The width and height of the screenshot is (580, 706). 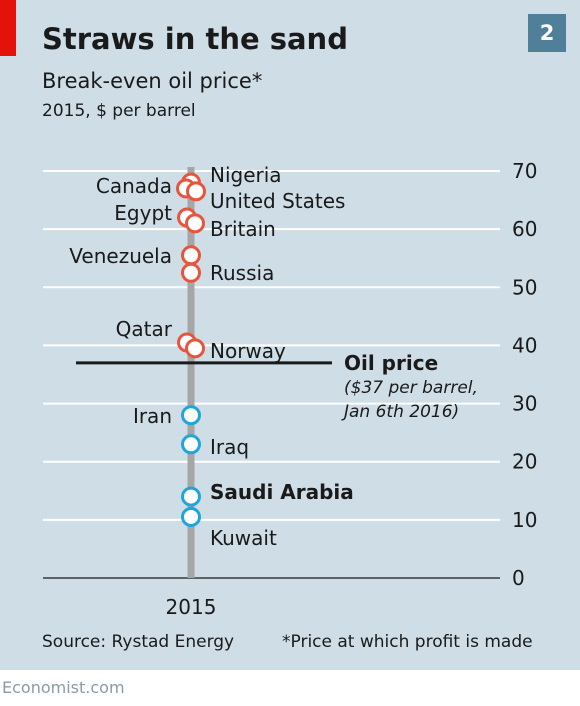 I want to click on chart-title: Straws in the sand, so click(x=195, y=39).